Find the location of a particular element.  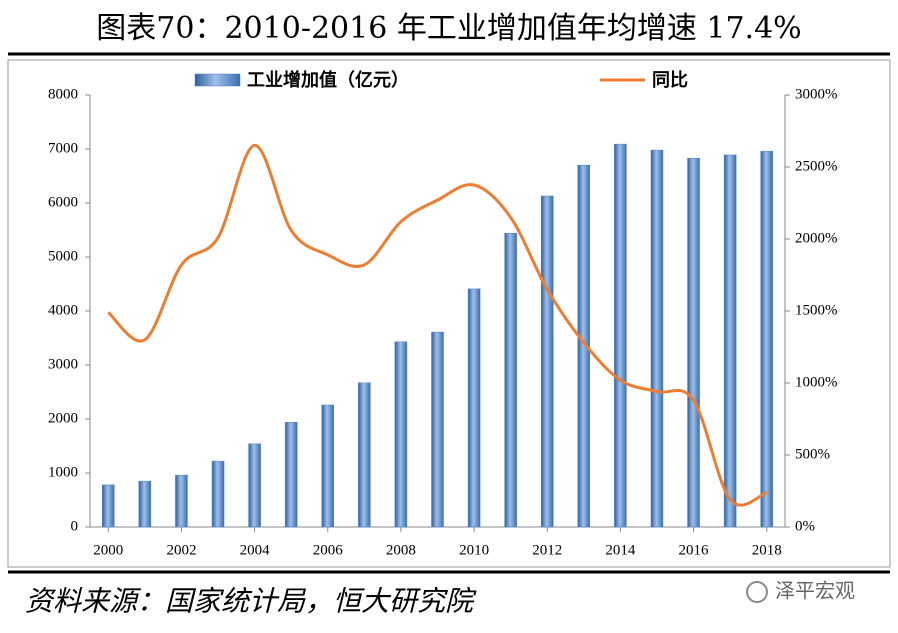

legend-label: 工业增加值（亿元） is located at coordinates (328, 80).